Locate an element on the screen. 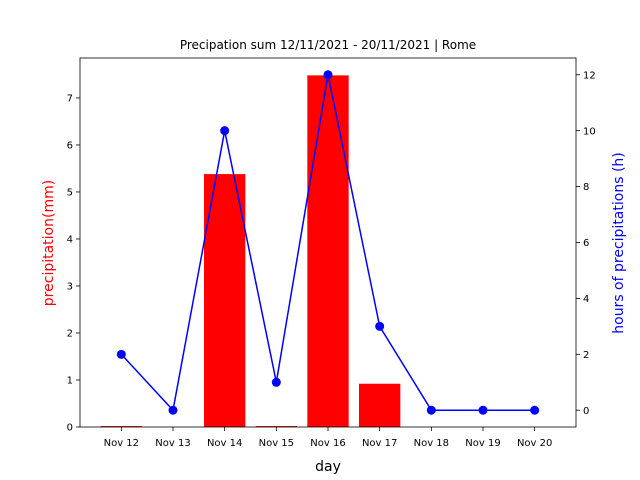  right-axis-label: hours of precipitations (h) is located at coordinates (619, 243).